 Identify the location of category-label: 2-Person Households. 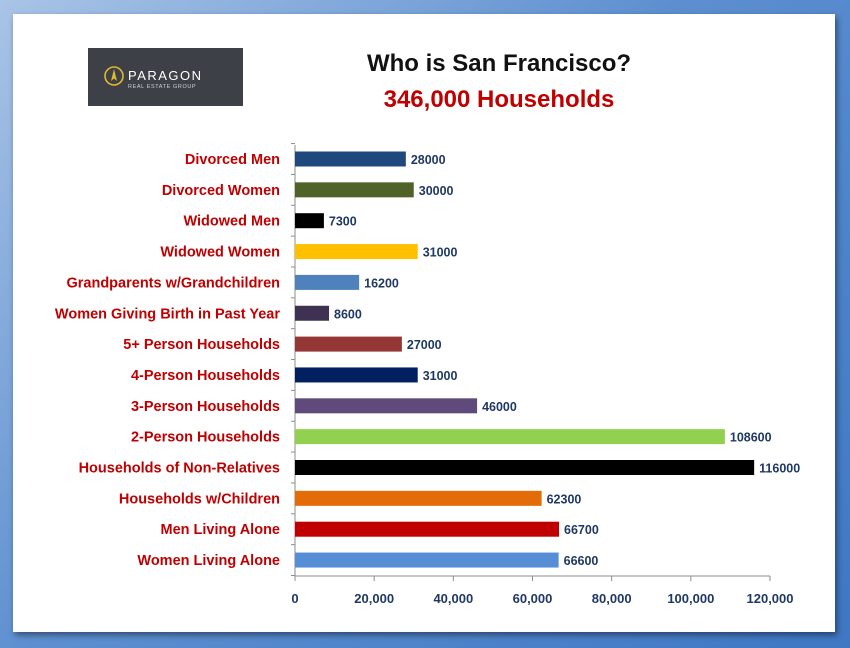
(205, 438).